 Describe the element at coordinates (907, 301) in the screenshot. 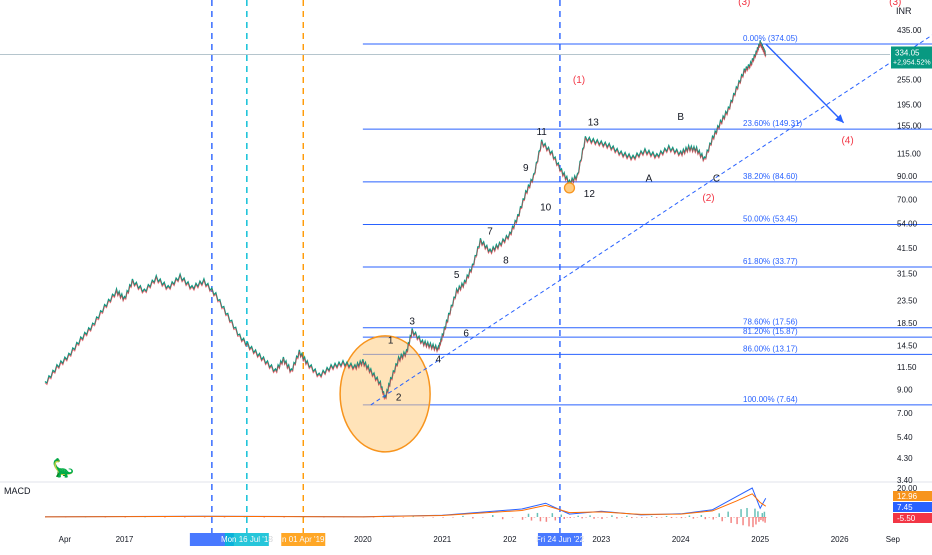

I see `y-tick-11: 23.50` at that location.